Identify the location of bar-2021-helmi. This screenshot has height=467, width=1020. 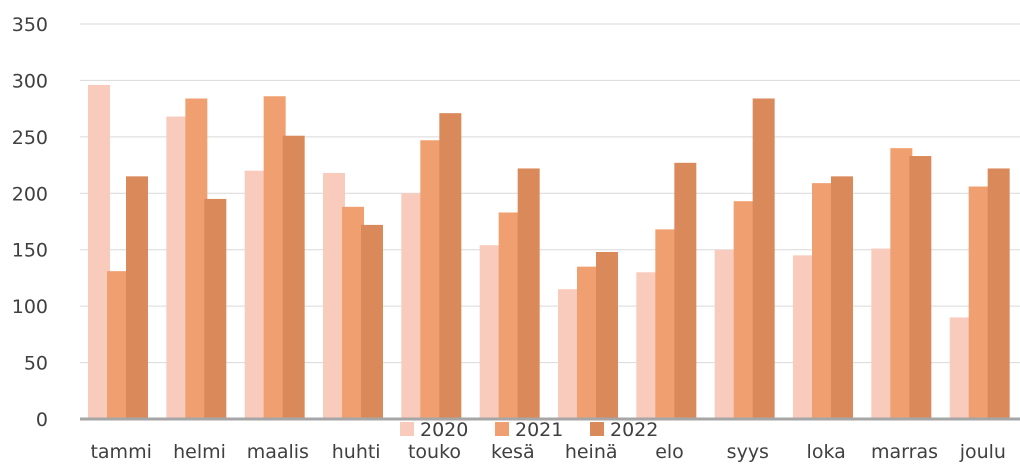
(196, 258).